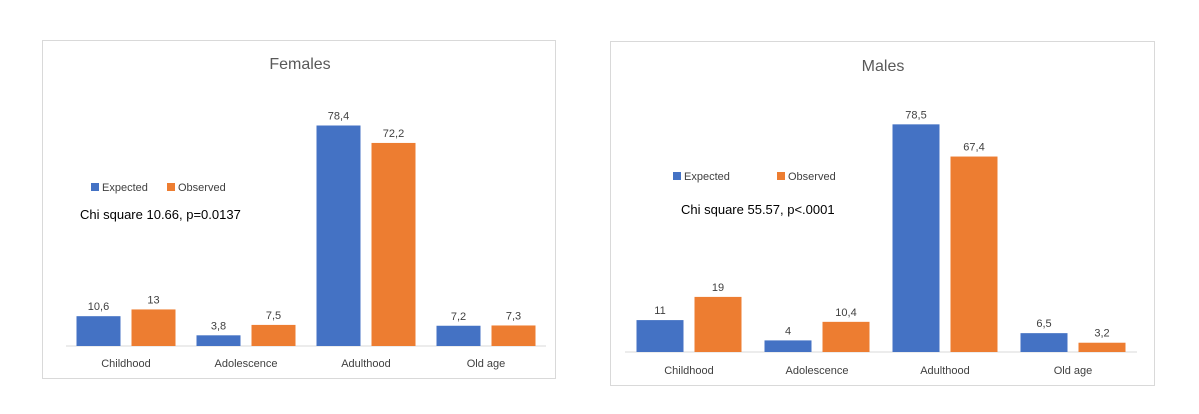  I want to click on data-label: 10,6, so click(98, 307).